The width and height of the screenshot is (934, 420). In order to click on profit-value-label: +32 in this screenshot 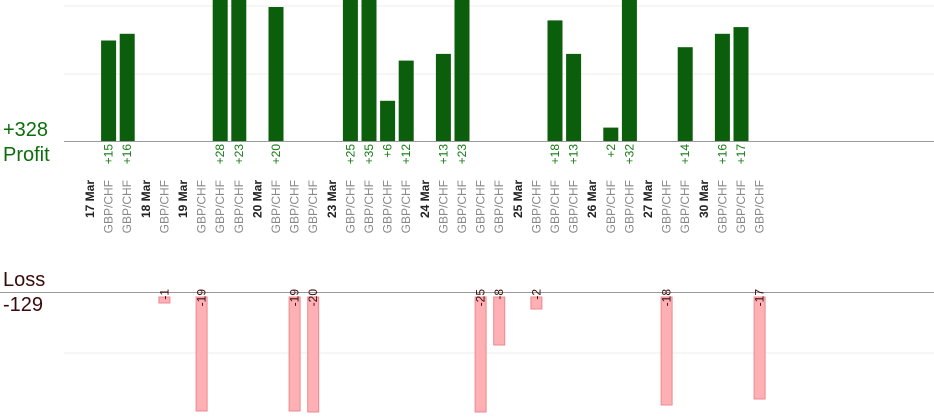, I will do `click(629, 154)`.